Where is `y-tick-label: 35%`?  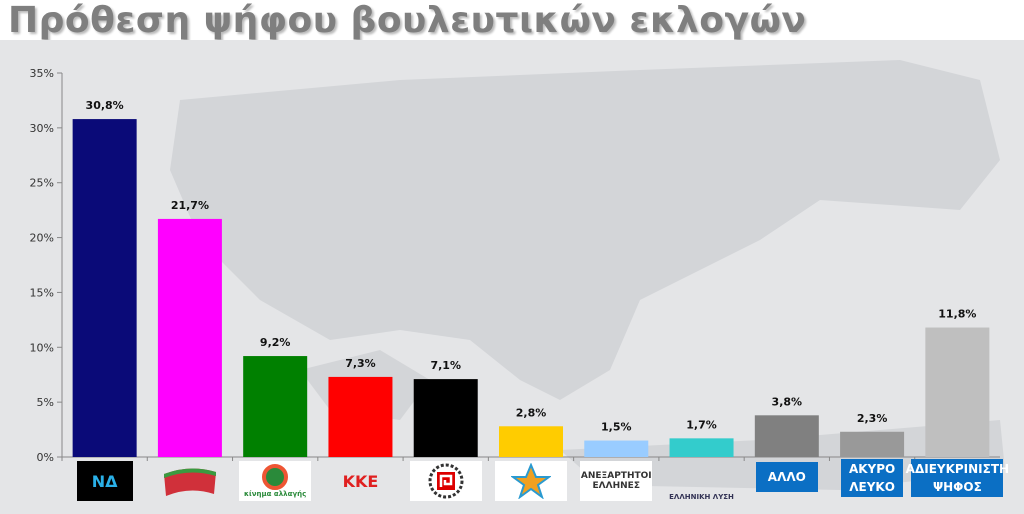 y-tick-label: 35% is located at coordinates (42, 73).